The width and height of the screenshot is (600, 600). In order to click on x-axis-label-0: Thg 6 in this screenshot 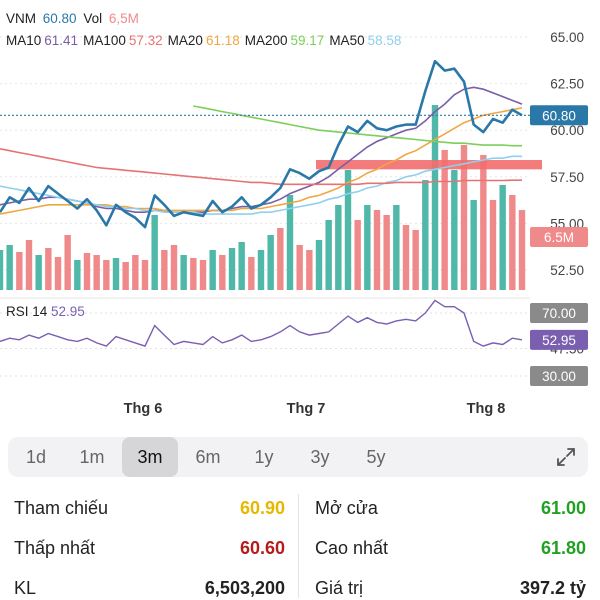, I will do `click(143, 409)`.